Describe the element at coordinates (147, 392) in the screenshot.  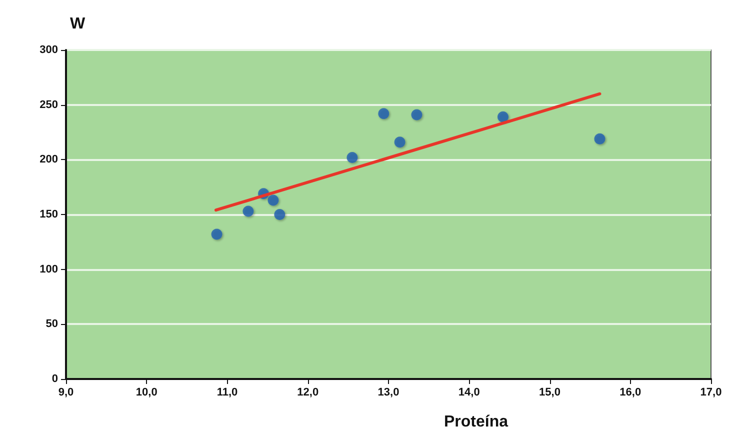
I see `x-tick-label: 10,0` at that location.